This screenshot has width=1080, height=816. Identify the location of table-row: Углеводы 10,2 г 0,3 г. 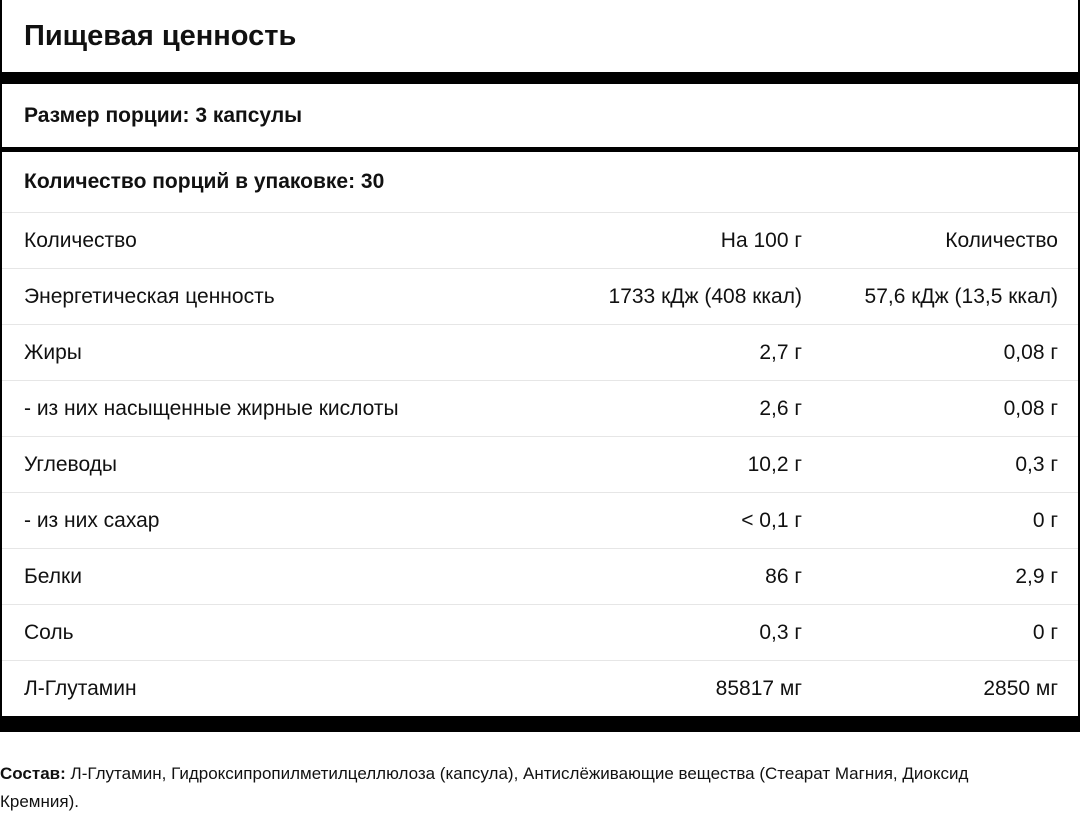
(540, 464).